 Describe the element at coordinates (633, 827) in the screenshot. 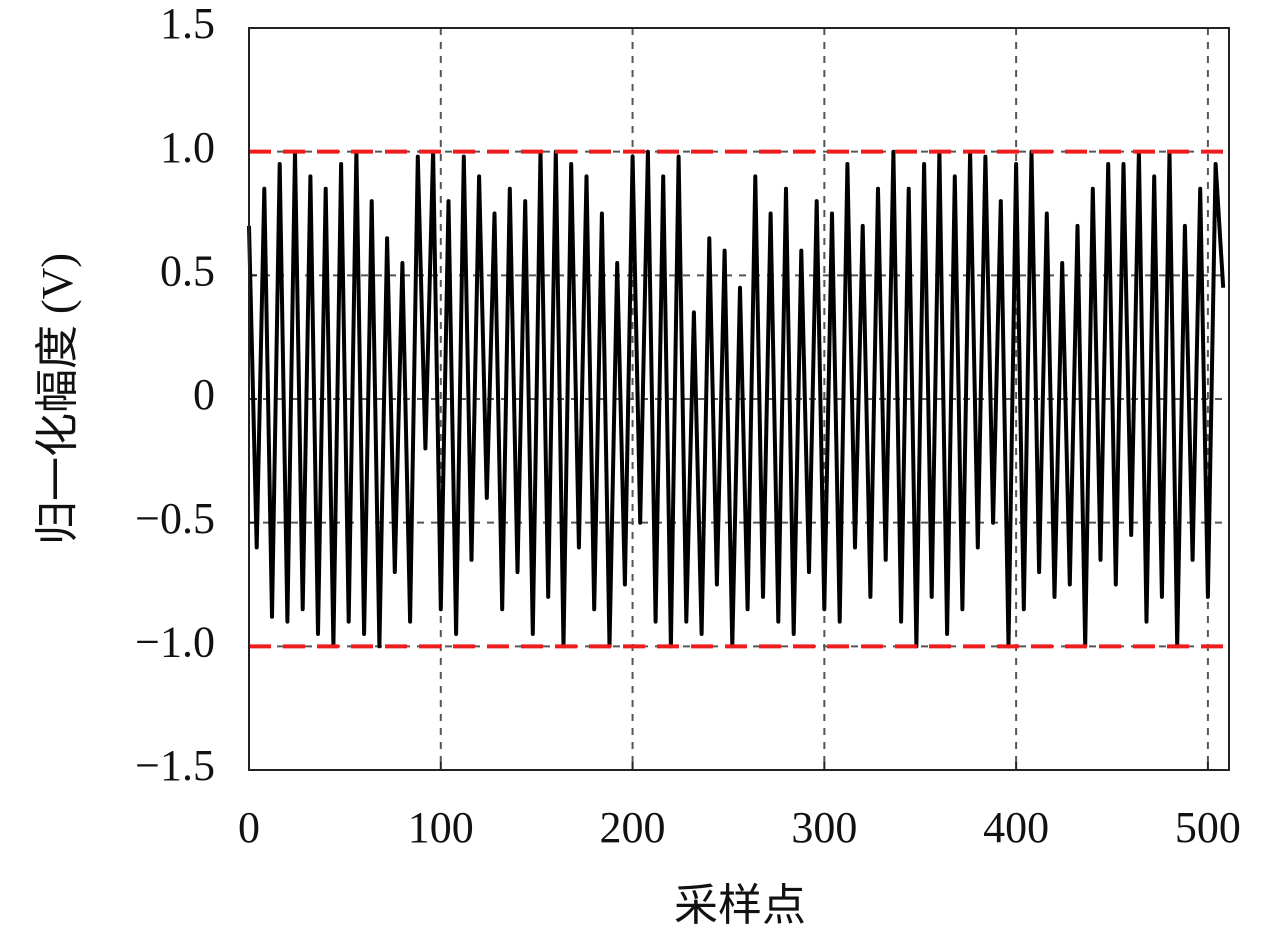

I see `x-tick-label: 200` at that location.